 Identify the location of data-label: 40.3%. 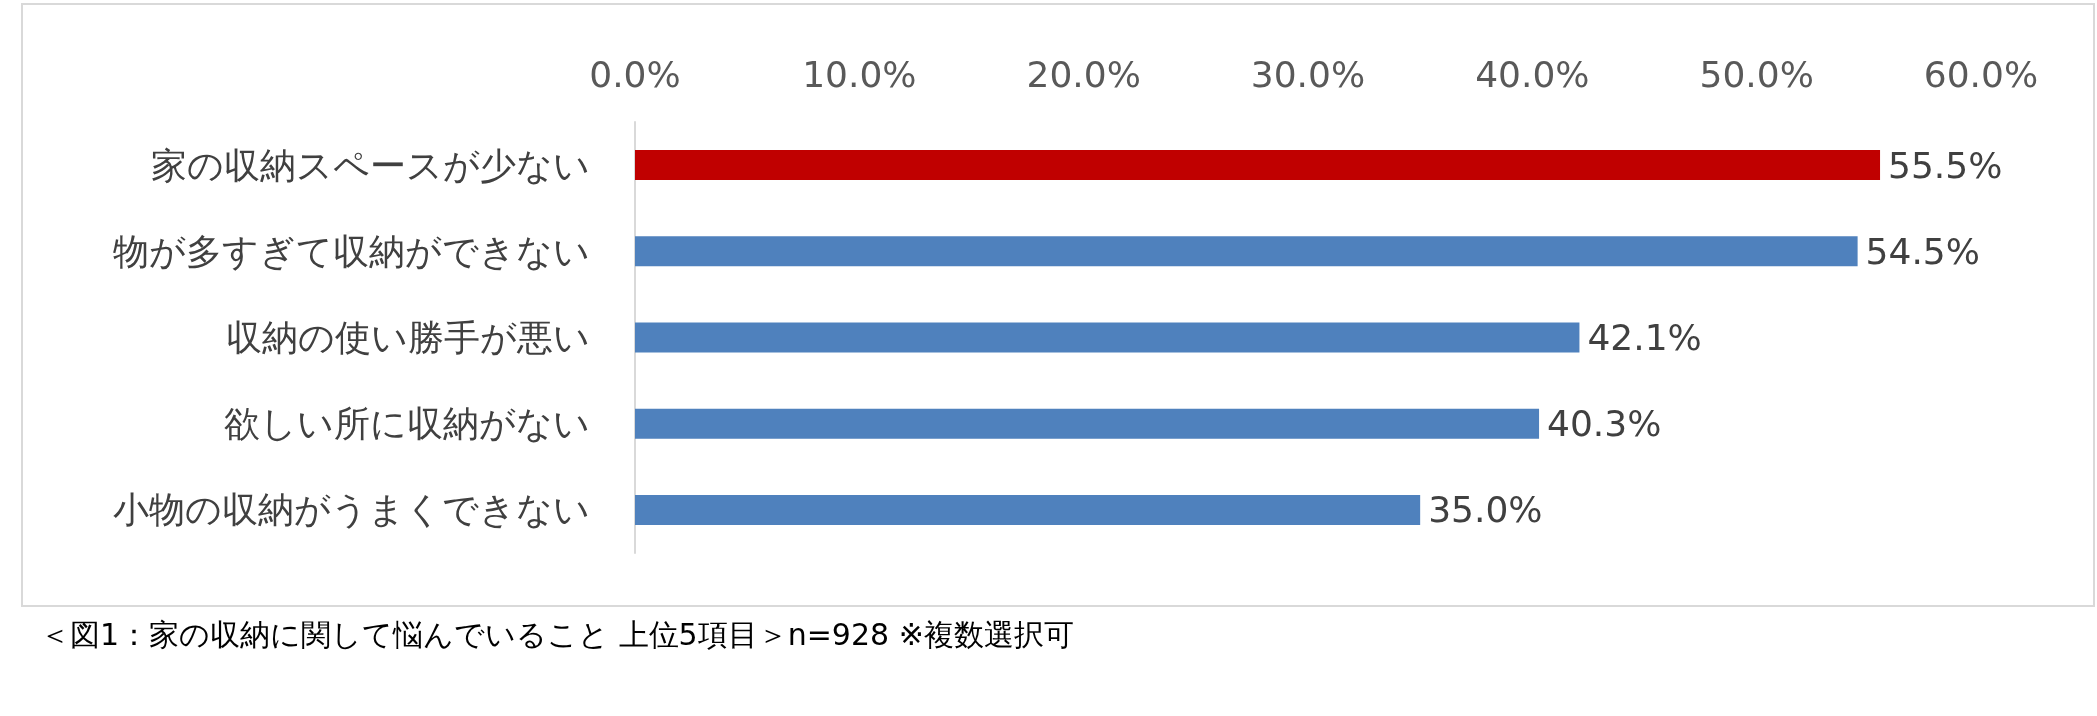
(1604, 424).